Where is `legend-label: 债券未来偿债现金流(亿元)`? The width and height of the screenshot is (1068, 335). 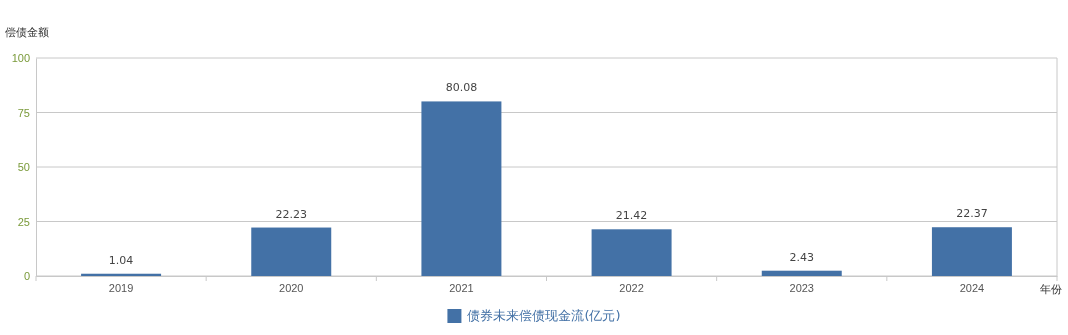 legend-label: 债券未来偿债现金流(亿元) is located at coordinates (544, 315).